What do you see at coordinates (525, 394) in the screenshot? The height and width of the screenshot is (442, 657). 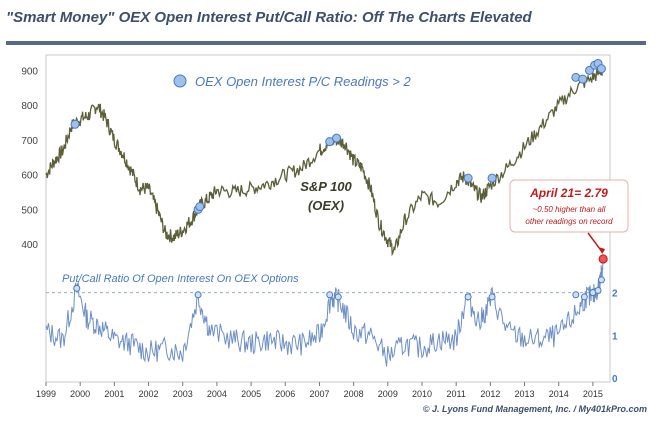 I see `x-tick-label: 2013` at bounding box center [525, 394].